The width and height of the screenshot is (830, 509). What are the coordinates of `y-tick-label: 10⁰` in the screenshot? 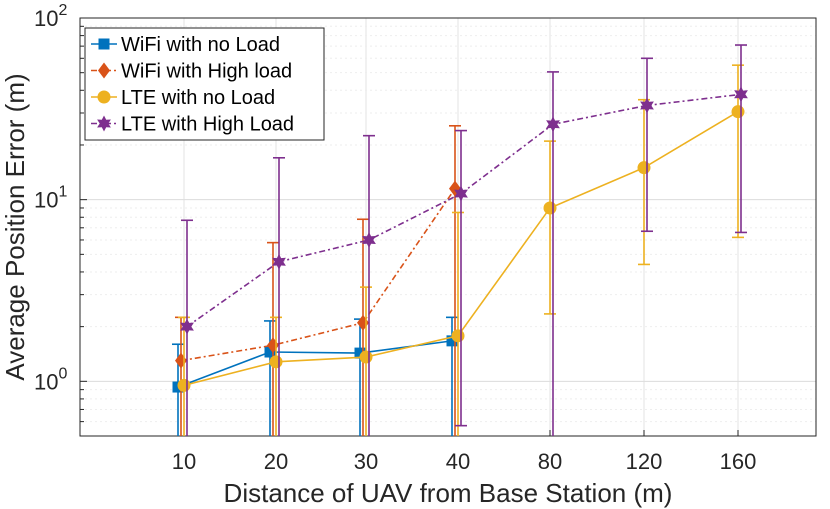 It's located at (50, 379).